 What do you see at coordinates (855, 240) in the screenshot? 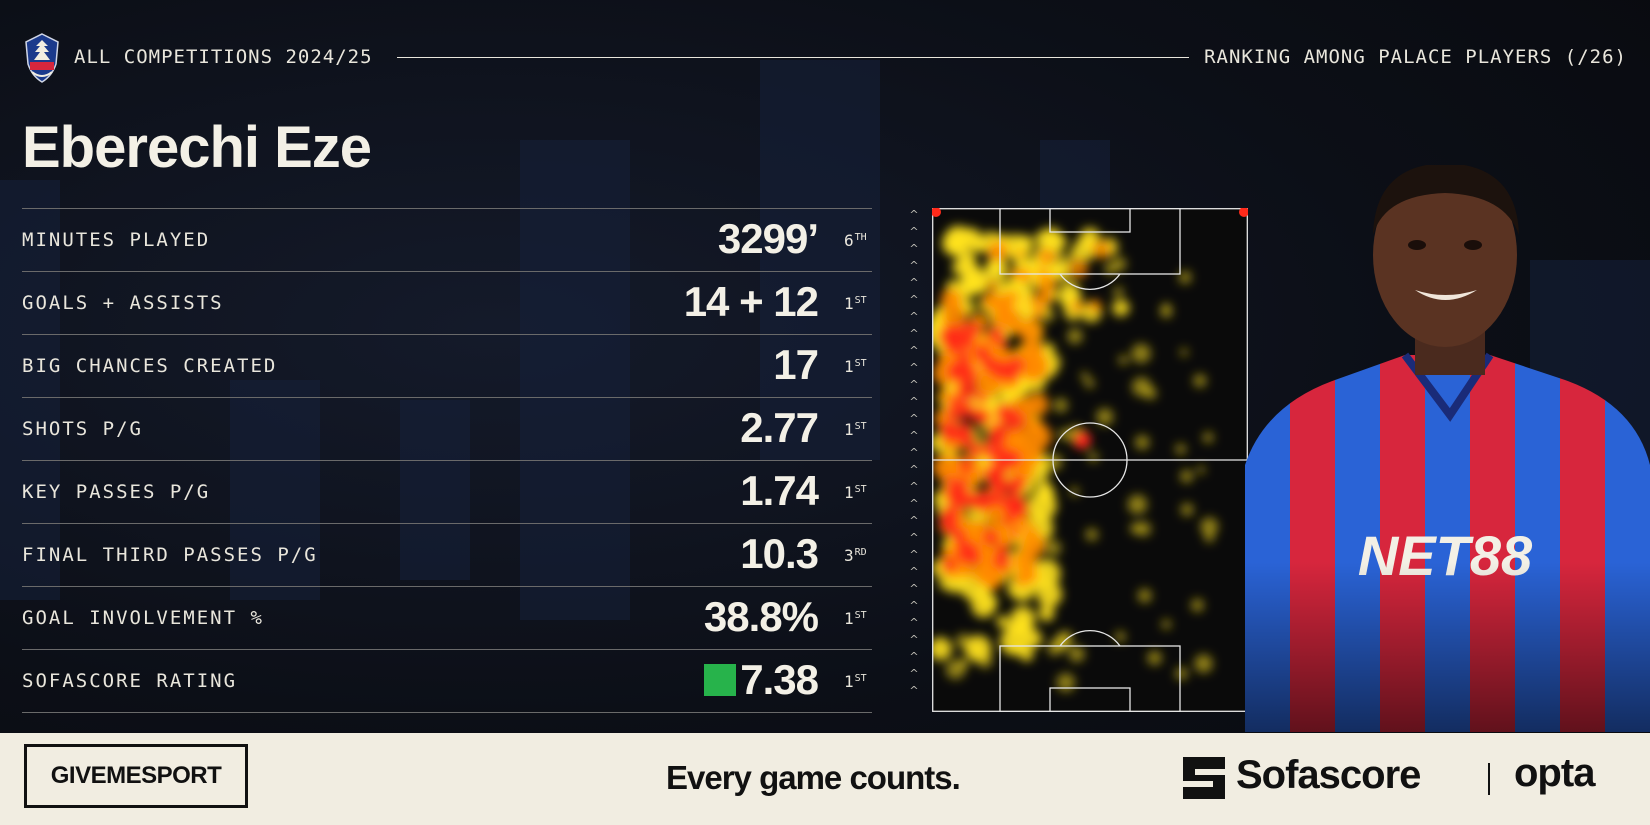
I see `stat-rank: 6TH` at bounding box center [855, 240].